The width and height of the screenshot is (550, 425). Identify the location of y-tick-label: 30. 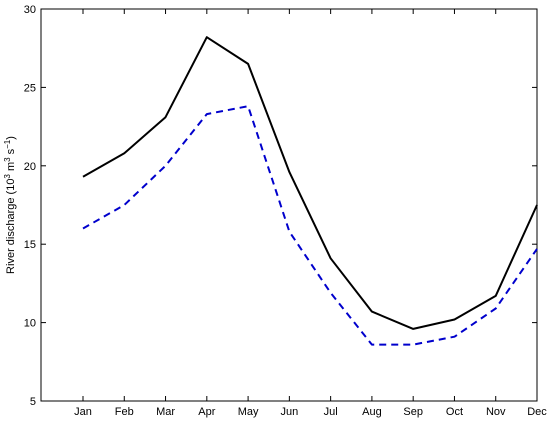
(30, 10).